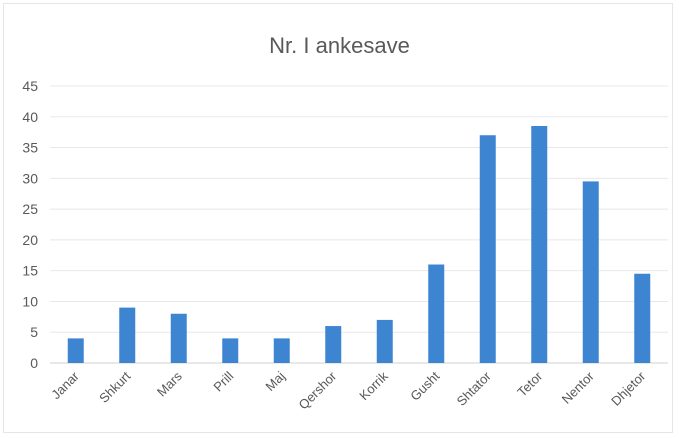 The width and height of the screenshot is (679, 438). Describe the element at coordinates (424, 385) in the screenshot. I see `x-tick-label: Gusht` at that location.